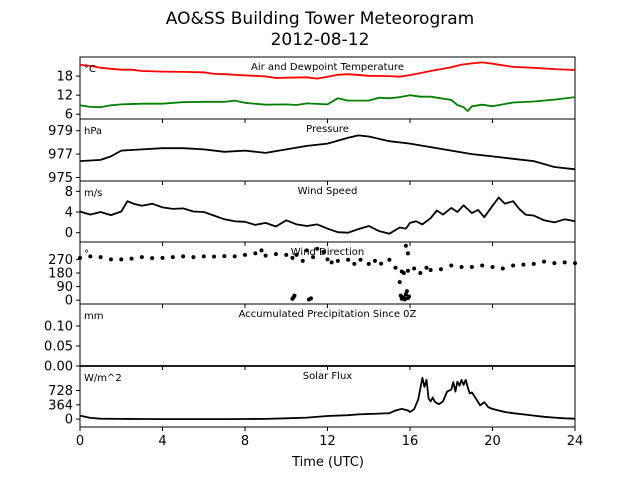 This screenshot has width=640, height=480. I want to click on chart-title: AO&SS Building Tower Meteorogram, so click(320, 19).